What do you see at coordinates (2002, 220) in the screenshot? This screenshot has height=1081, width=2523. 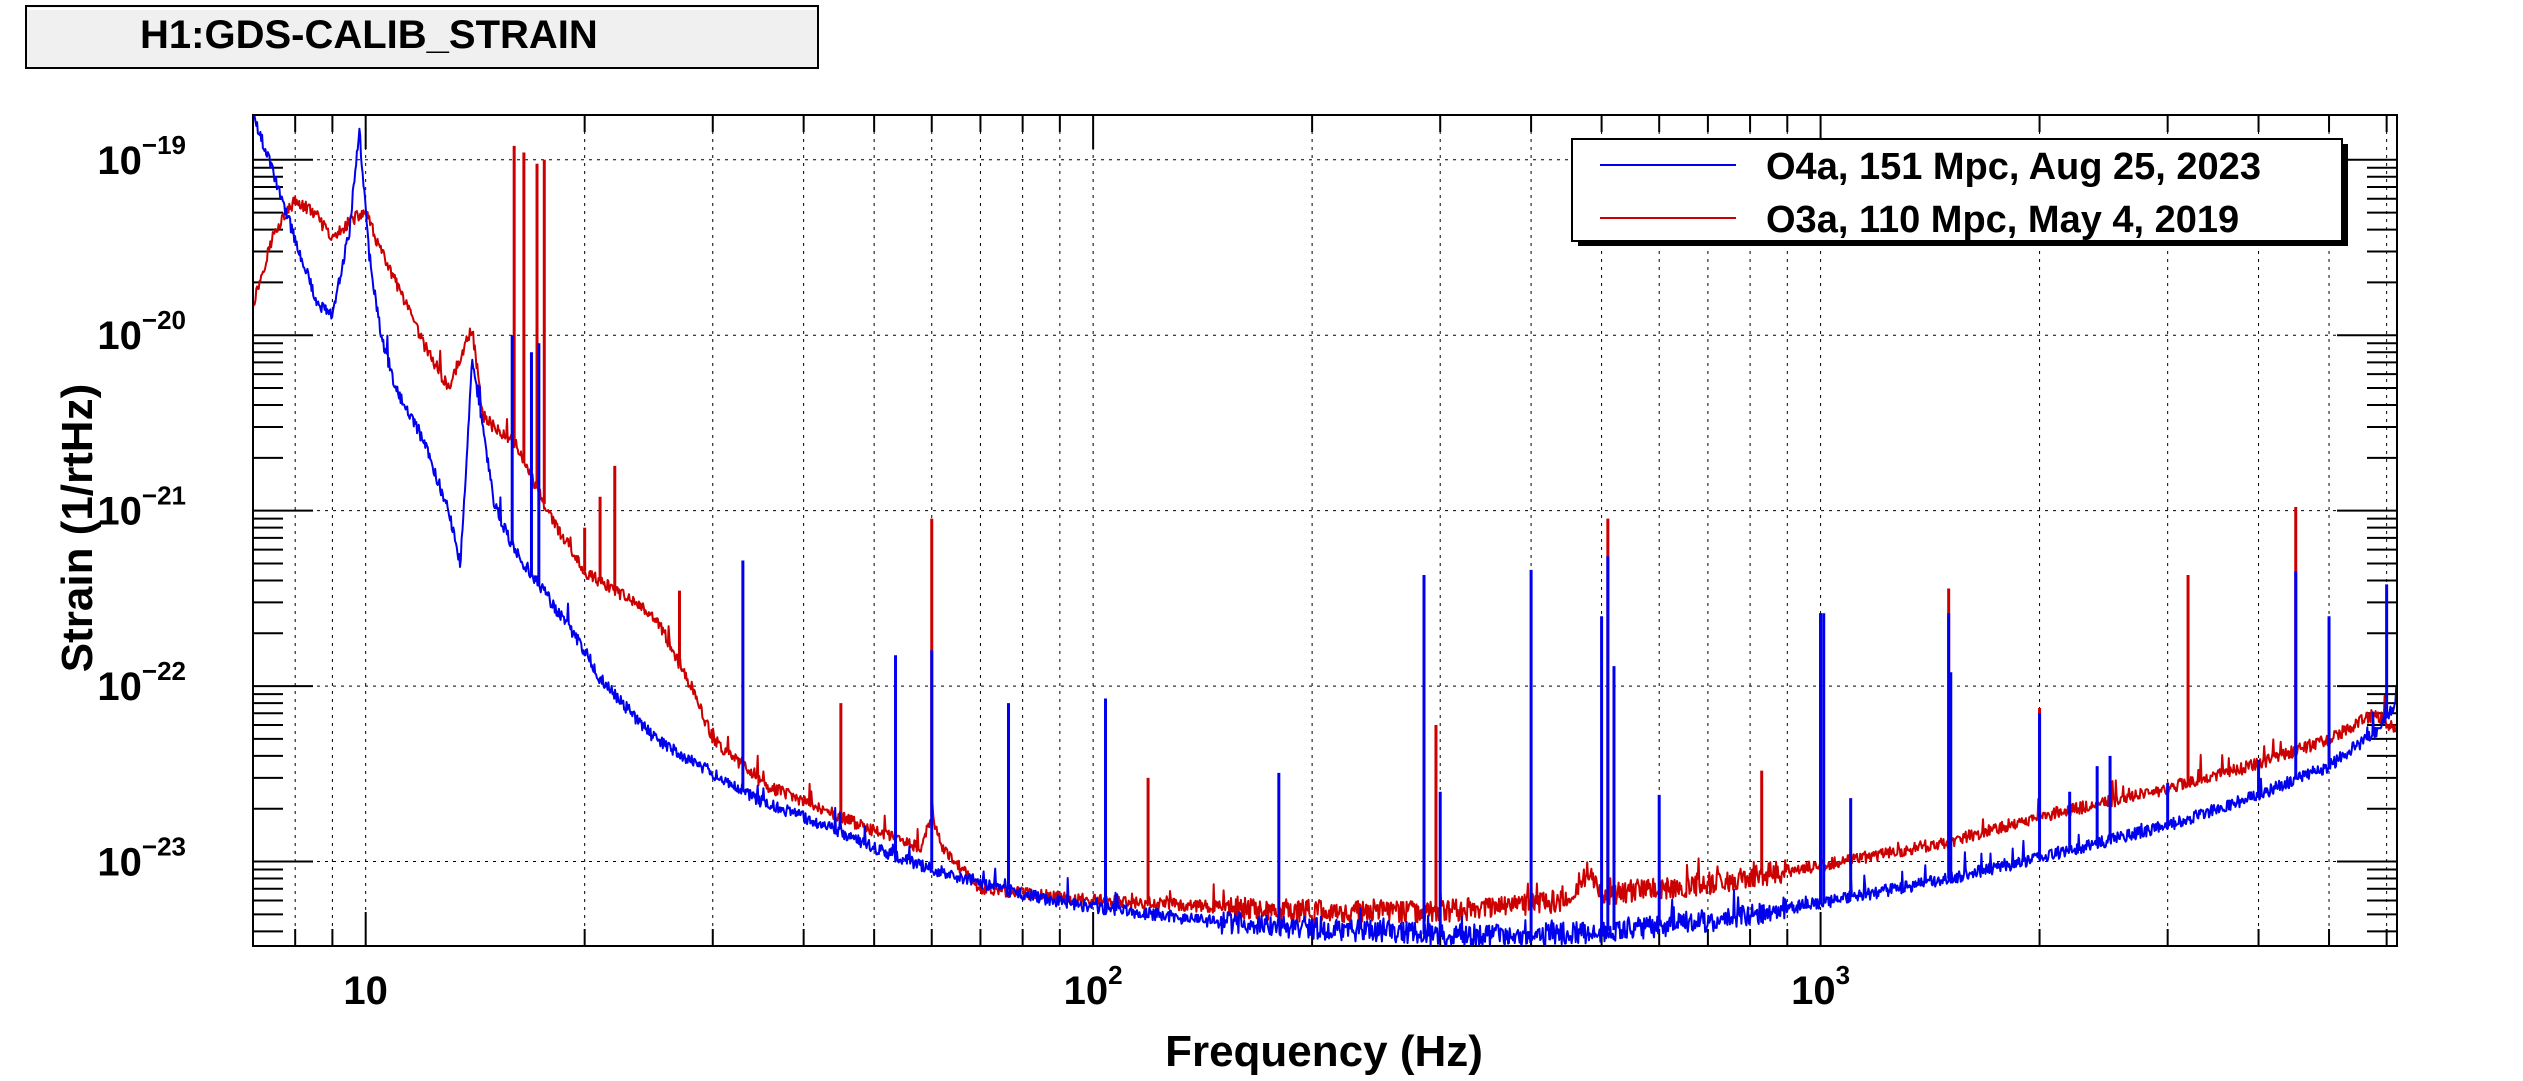 I see `legend-label: O3a, 110 Mpc, May 4, 2019` at bounding box center [2002, 220].